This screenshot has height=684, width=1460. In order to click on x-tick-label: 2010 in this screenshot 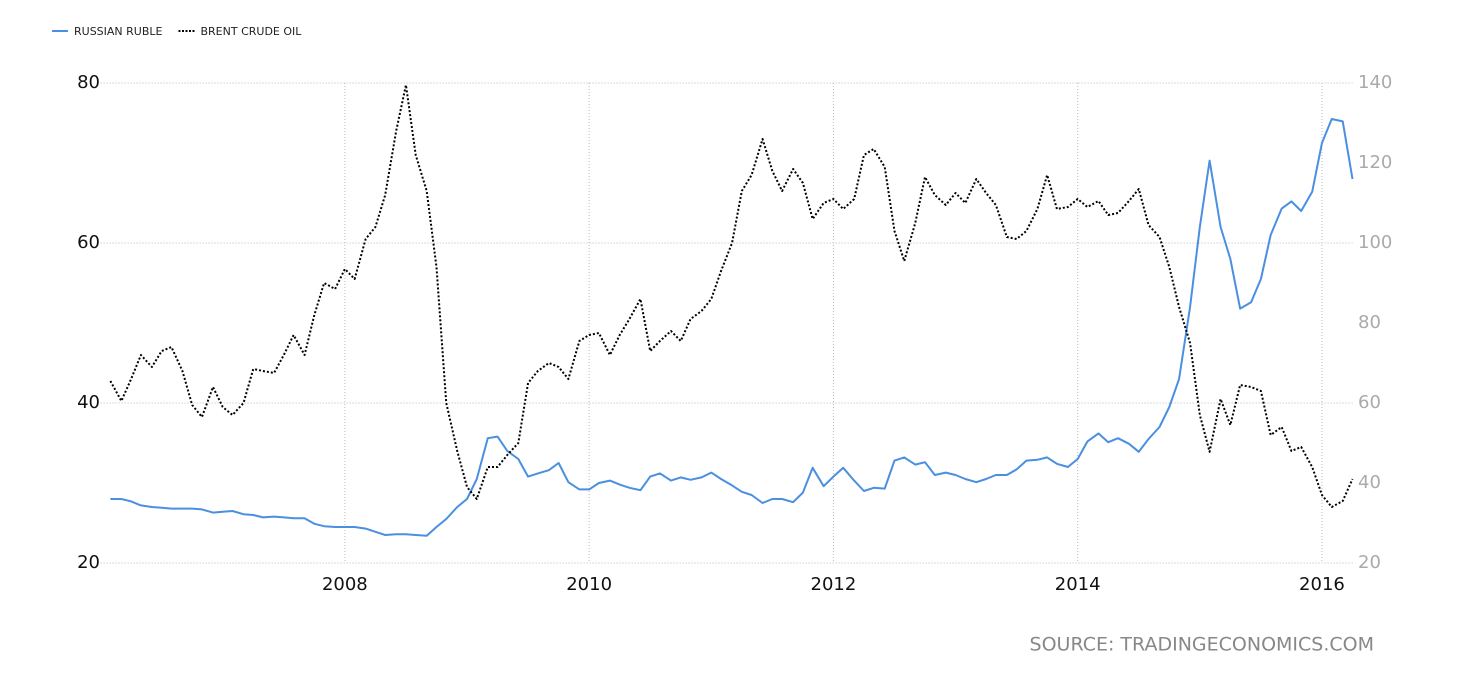, I will do `click(589, 584)`.